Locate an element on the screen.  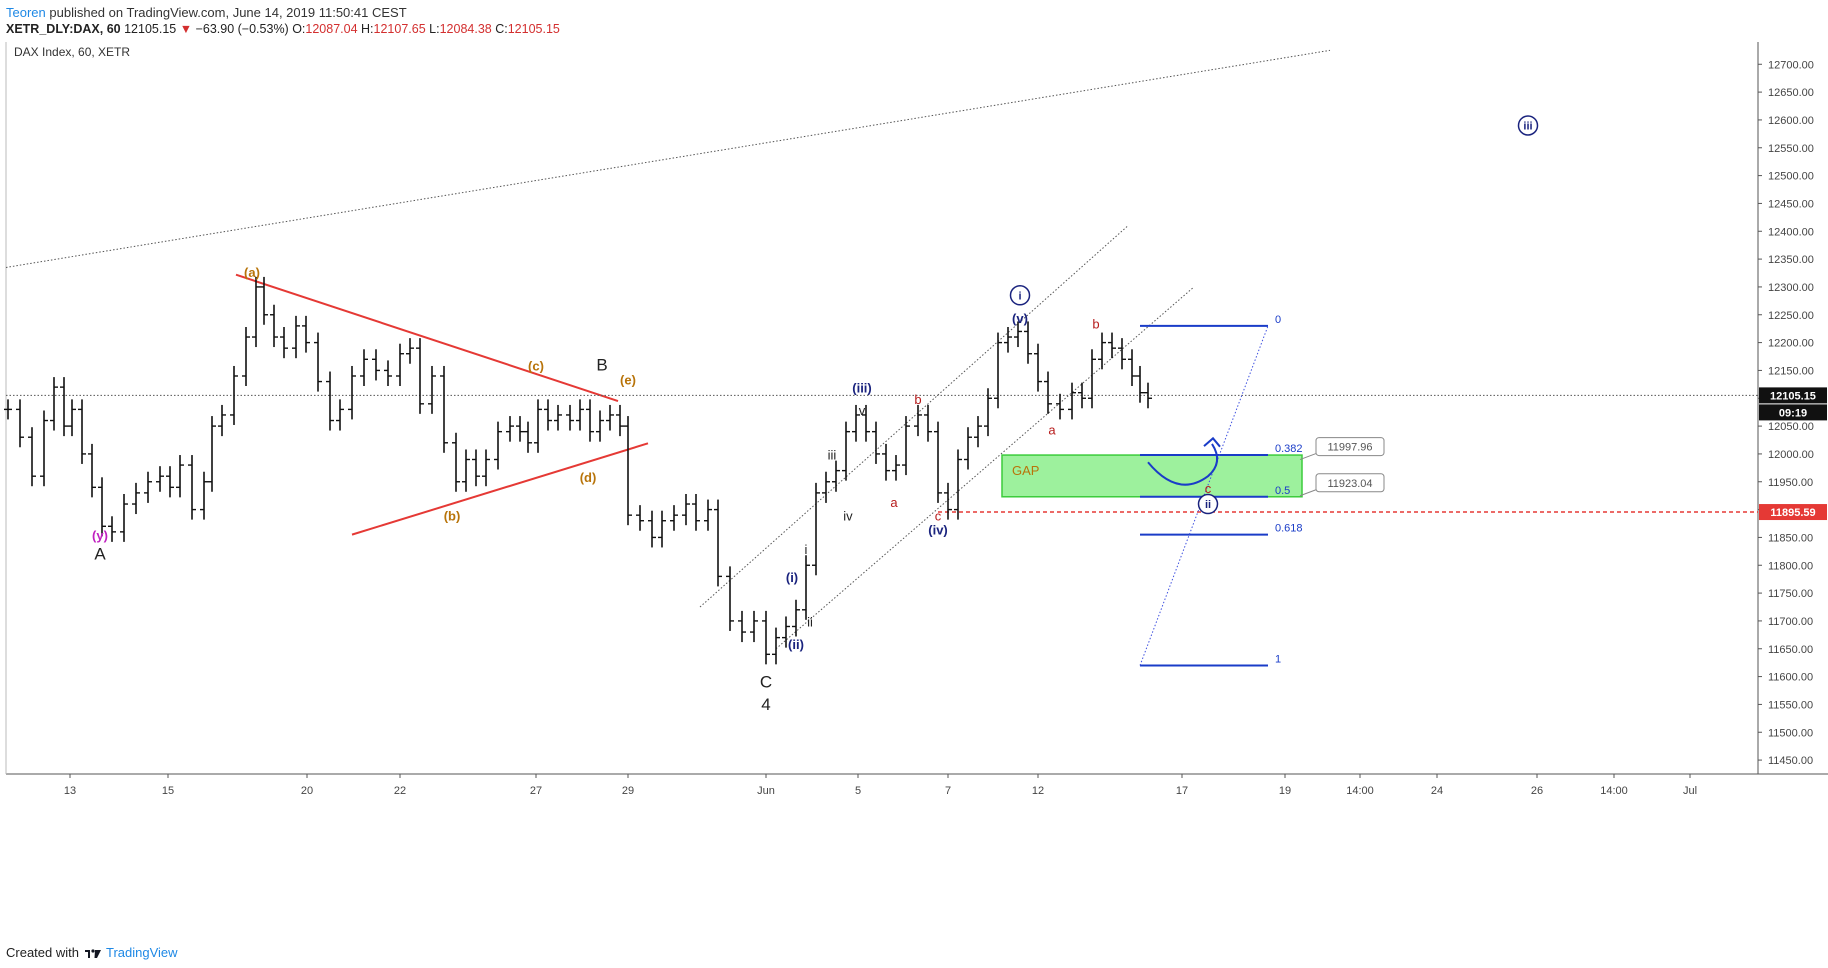
symbol-name: XETR_DLY:DAX, 60 is located at coordinates (63, 29).